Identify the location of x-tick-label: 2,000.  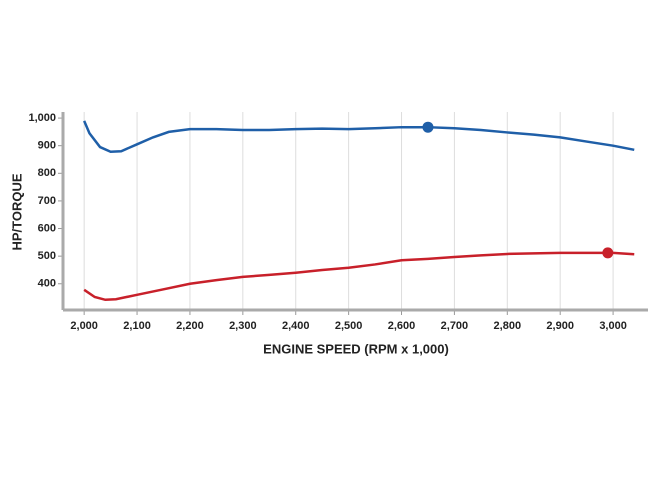
(84, 326).